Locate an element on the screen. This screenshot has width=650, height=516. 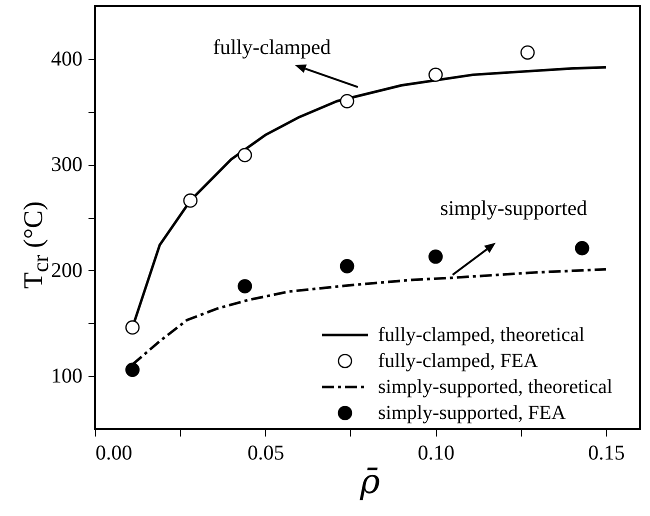
annotation: fully-clamped is located at coordinates (272, 47).